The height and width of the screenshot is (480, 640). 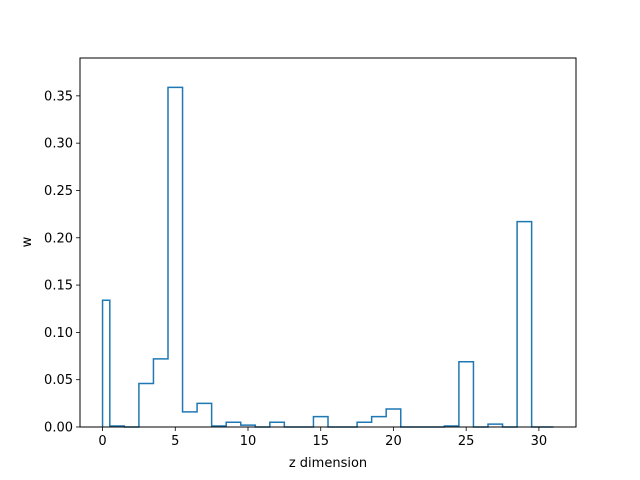 I want to click on y-tick-label: 0.15, so click(x=58, y=286).